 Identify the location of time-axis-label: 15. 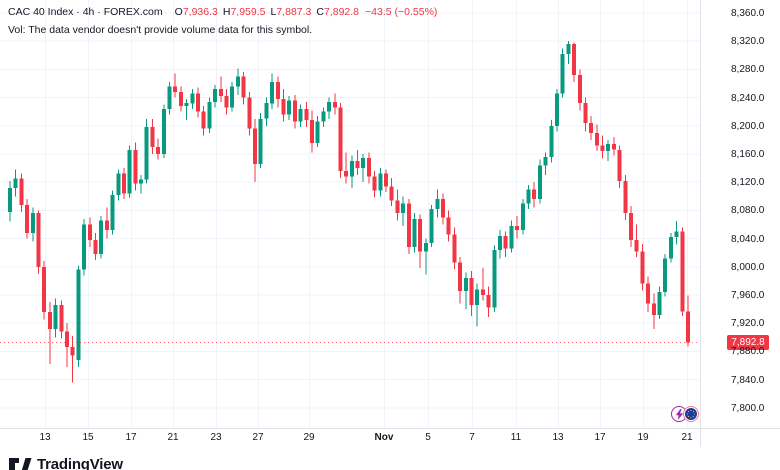
(88, 437).